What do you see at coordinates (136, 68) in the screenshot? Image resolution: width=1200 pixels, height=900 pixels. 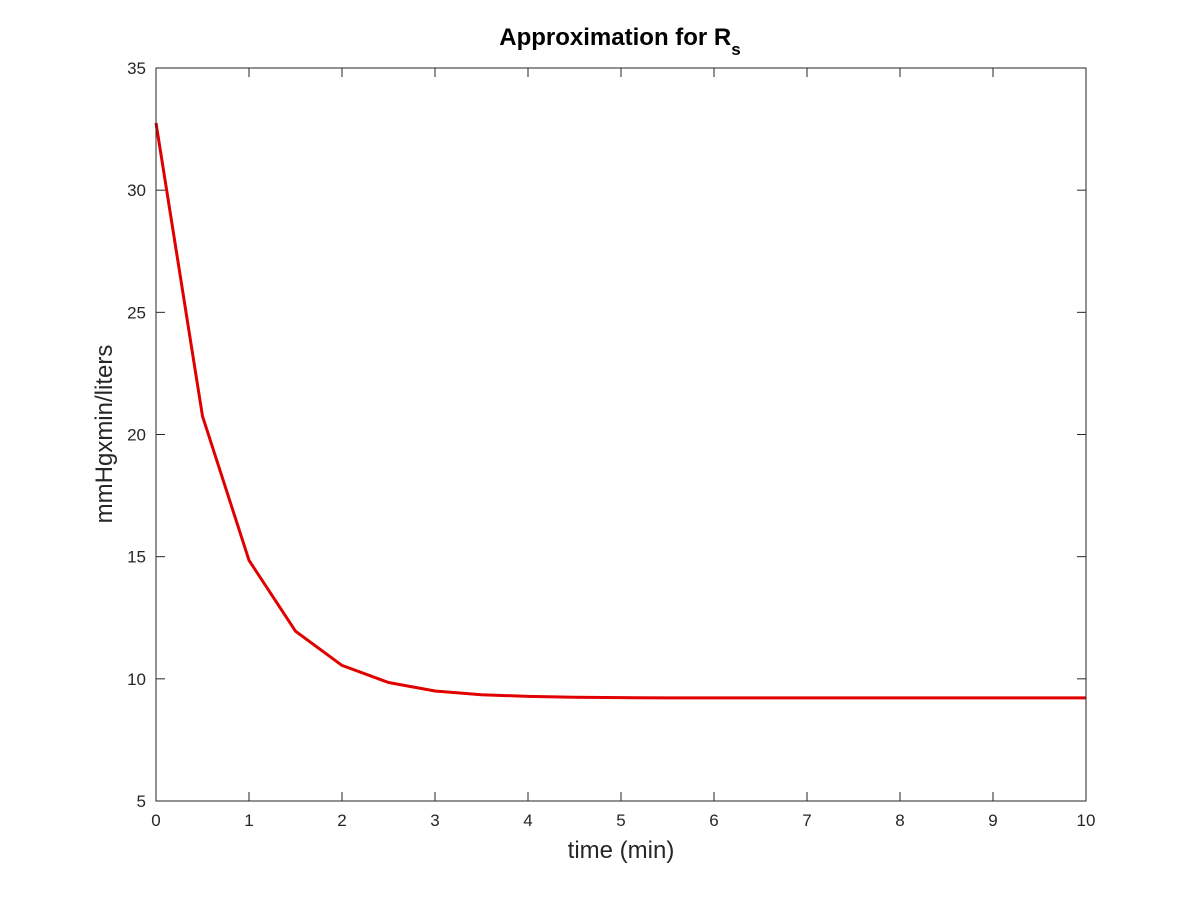 I see `y-tick-label: 35` at bounding box center [136, 68].